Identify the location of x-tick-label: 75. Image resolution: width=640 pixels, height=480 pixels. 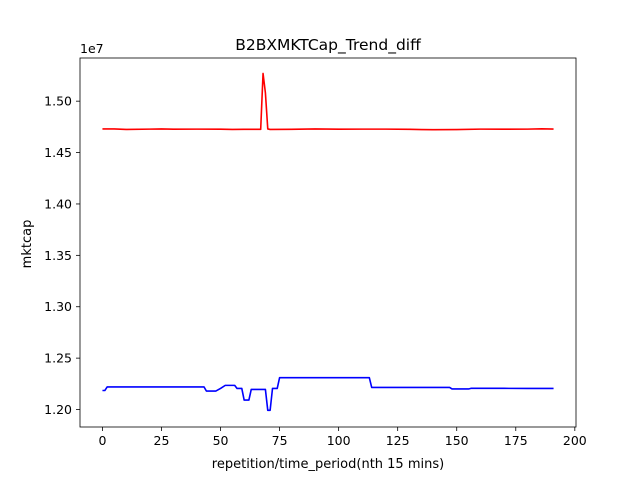
(280, 440).